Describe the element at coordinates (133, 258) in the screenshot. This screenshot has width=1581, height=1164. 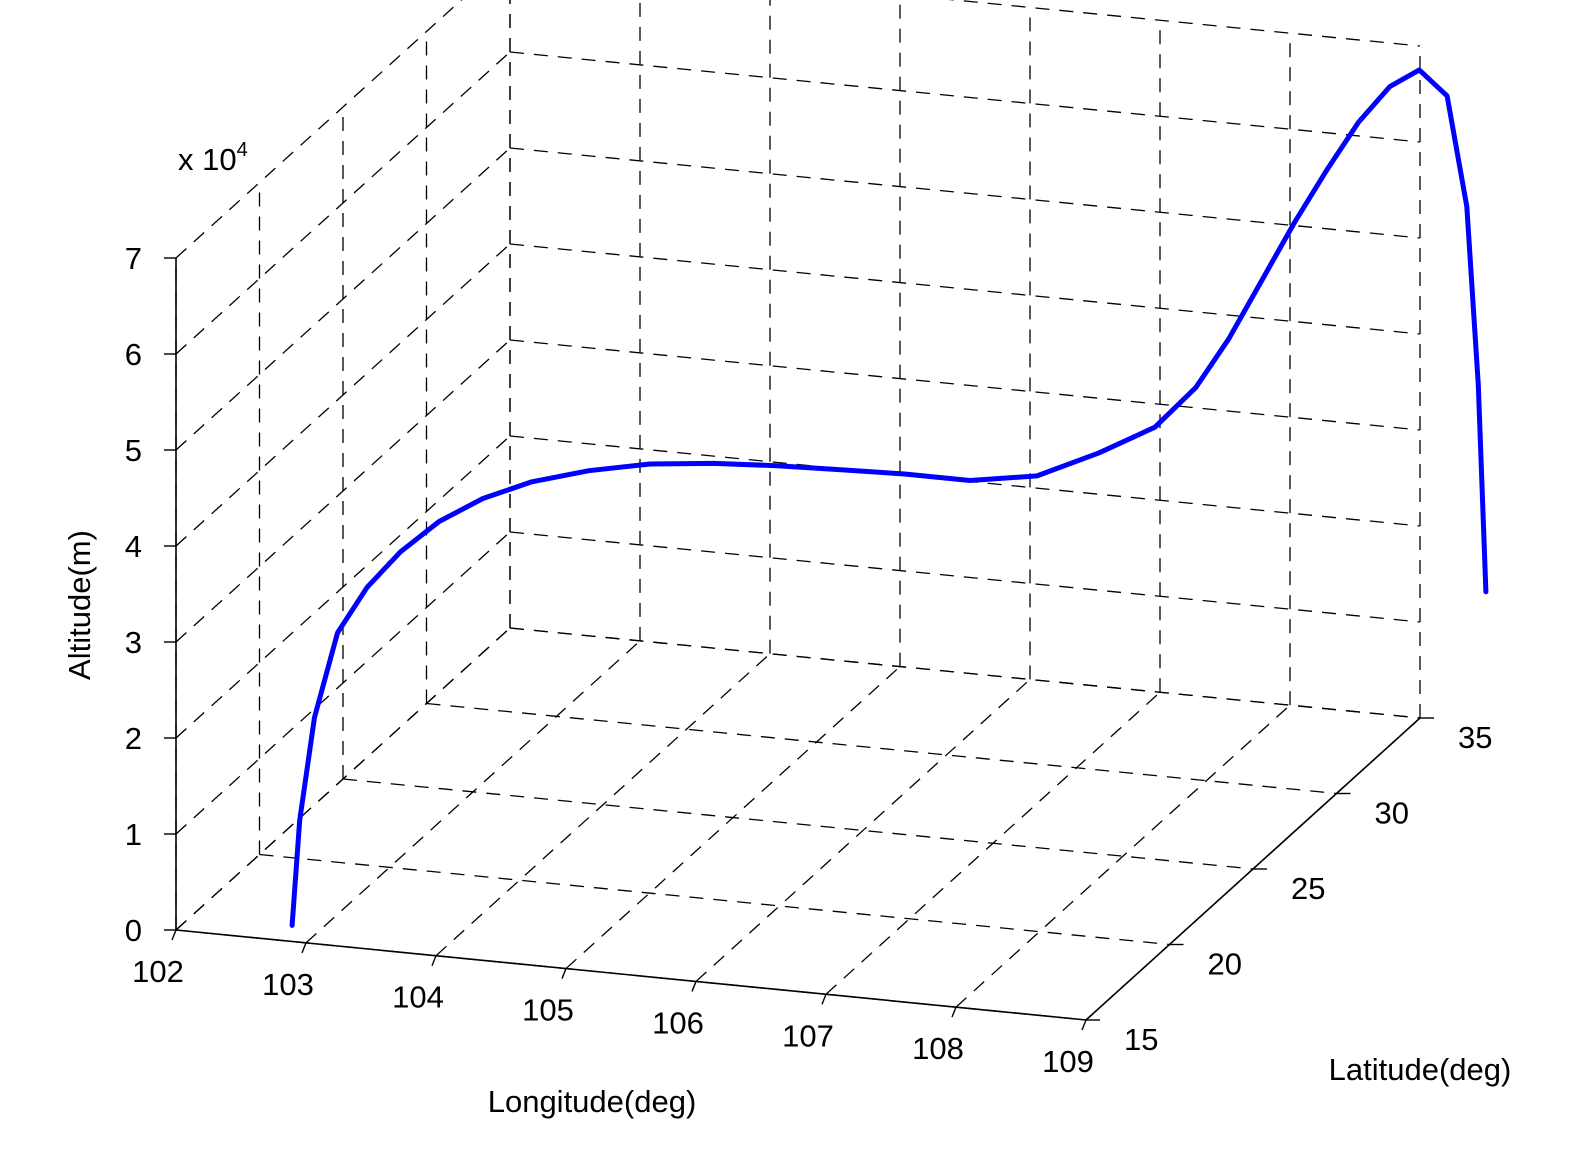
I see `z-tick-label: 7` at that location.